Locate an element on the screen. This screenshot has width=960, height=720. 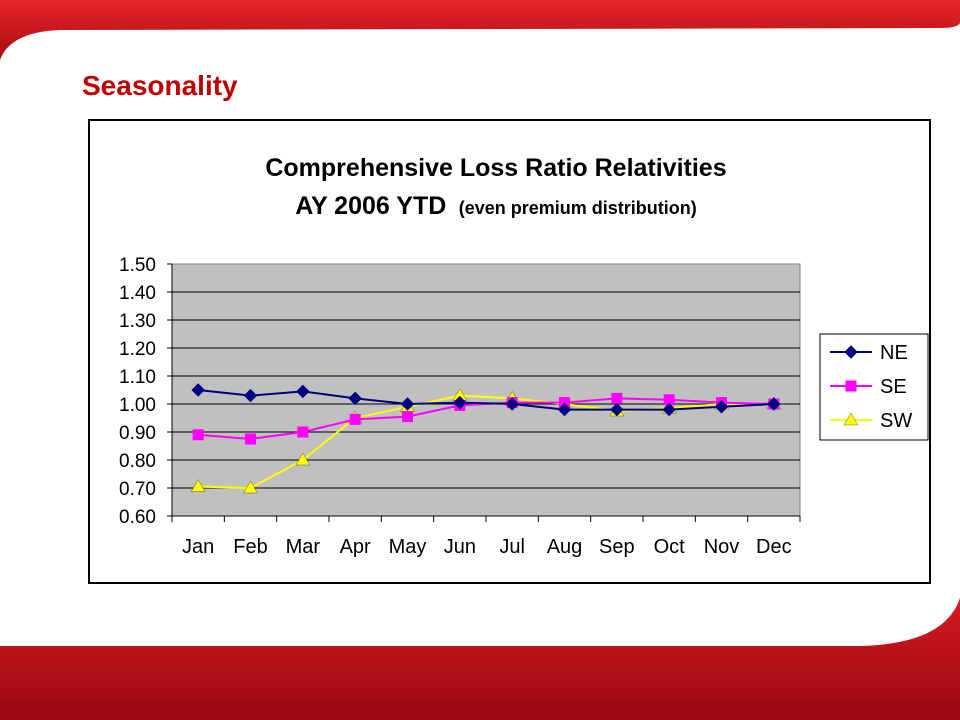
legend-item-se: SE is located at coordinates (868, 387).